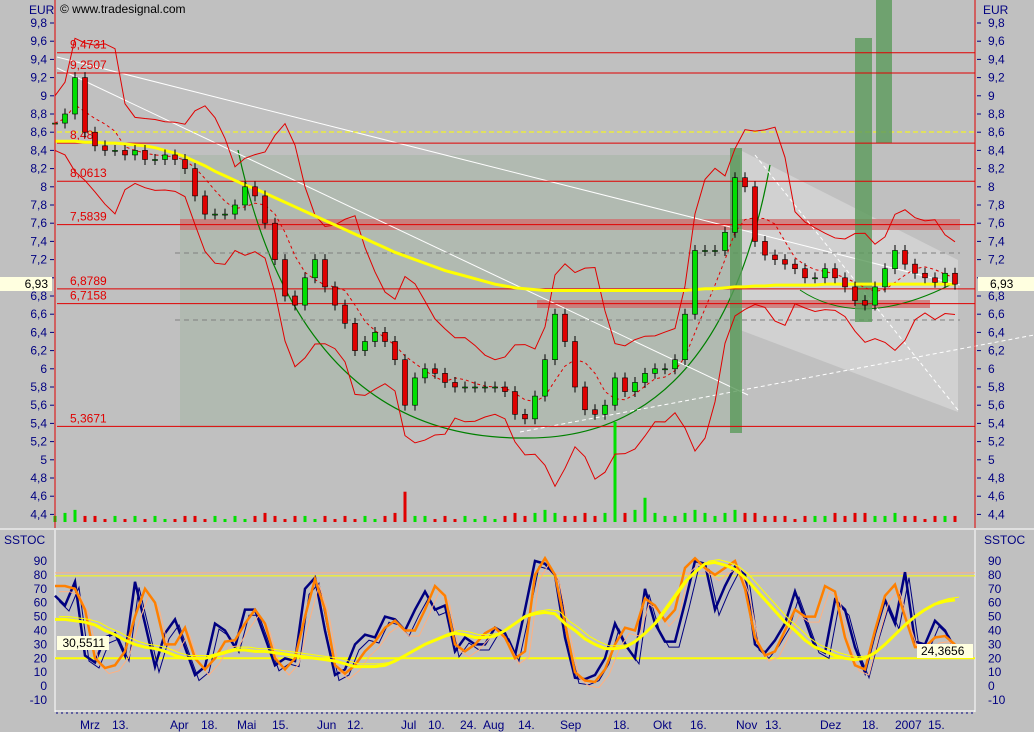 The width and height of the screenshot is (1034, 732). What do you see at coordinates (996, 260) in the screenshot?
I see `price-tick-label-right: 7,2` at bounding box center [996, 260].